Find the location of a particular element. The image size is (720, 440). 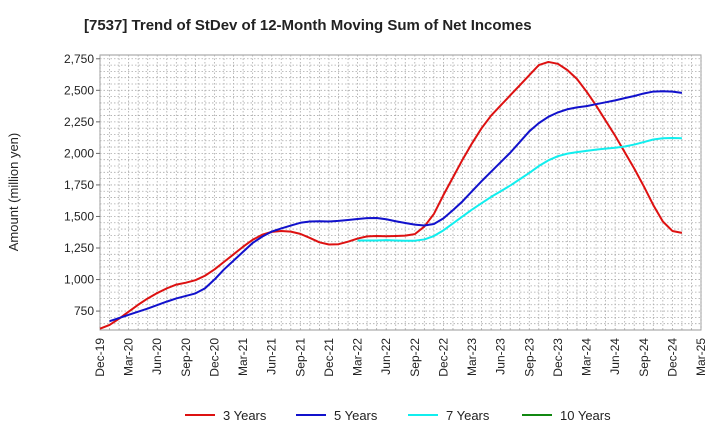

series-line-7-years is located at coordinates (519, 189).